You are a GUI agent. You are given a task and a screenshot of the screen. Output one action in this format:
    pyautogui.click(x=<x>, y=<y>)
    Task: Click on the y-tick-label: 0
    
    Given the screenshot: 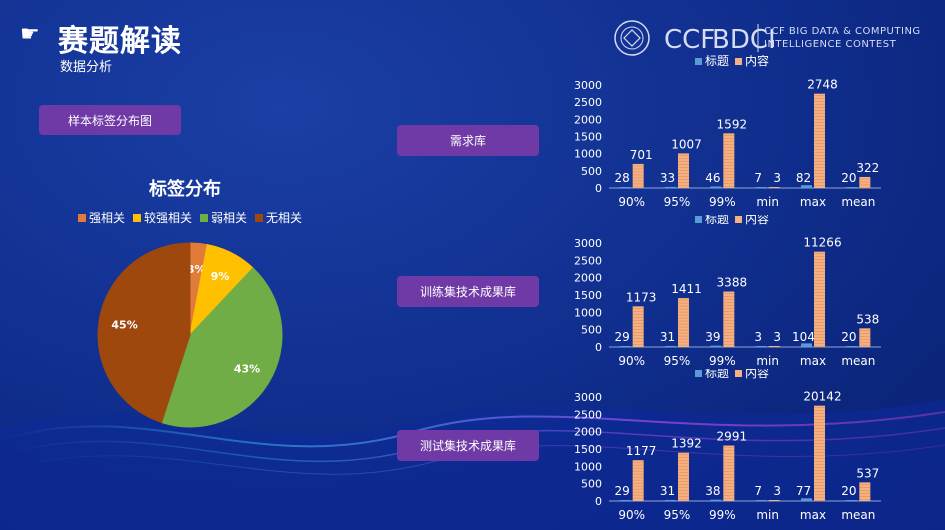 What is the action you would take?
    pyautogui.click(x=598, y=188)
    